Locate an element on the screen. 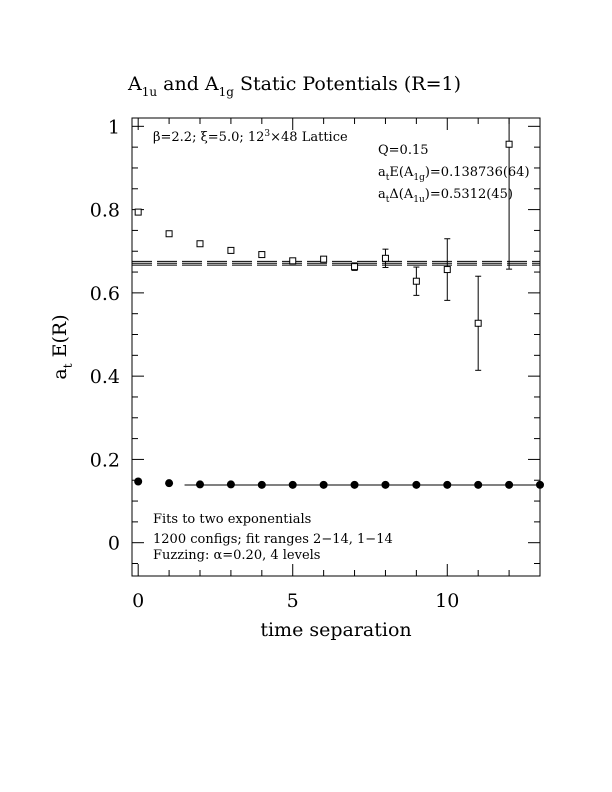  gap-annotation: atΔ(A1u)=0.5312(45) is located at coordinates (445, 196).